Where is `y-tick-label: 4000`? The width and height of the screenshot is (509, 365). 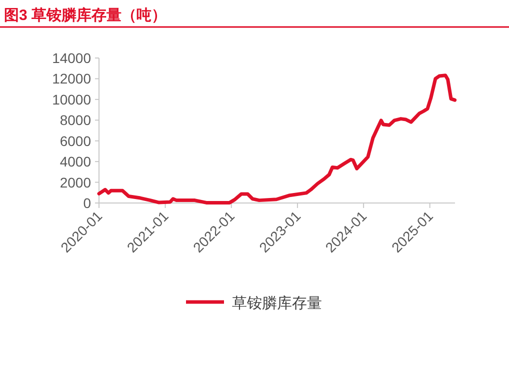
y-tick-label: 4000 is located at coordinates (76, 162).